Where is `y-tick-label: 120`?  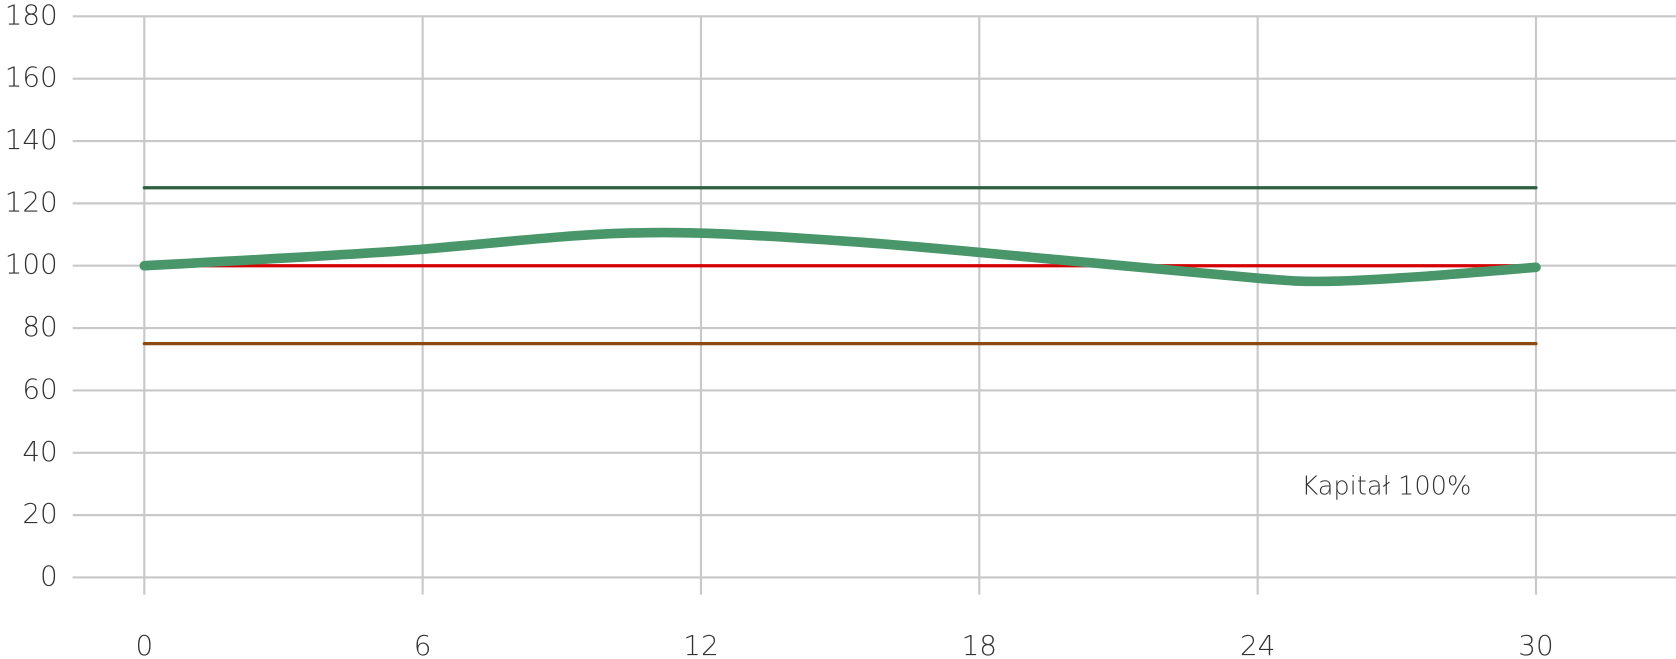
y-tick-label: 120 is located at coordinates (31, 201).